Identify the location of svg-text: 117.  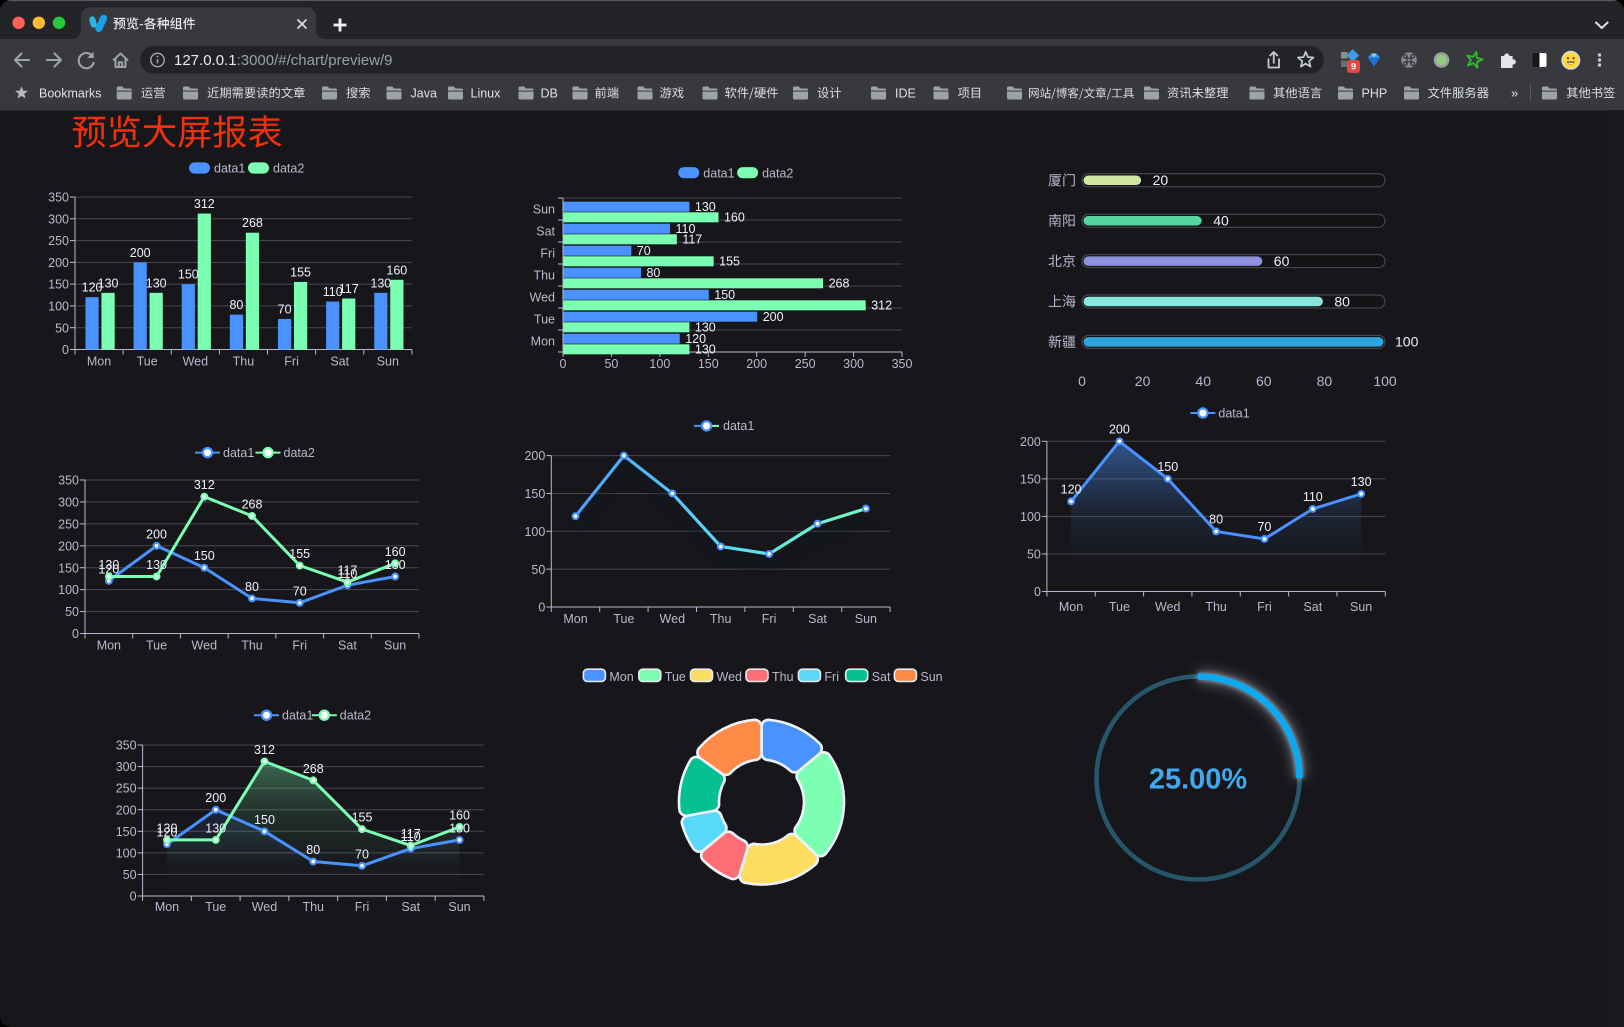
(349, 289).